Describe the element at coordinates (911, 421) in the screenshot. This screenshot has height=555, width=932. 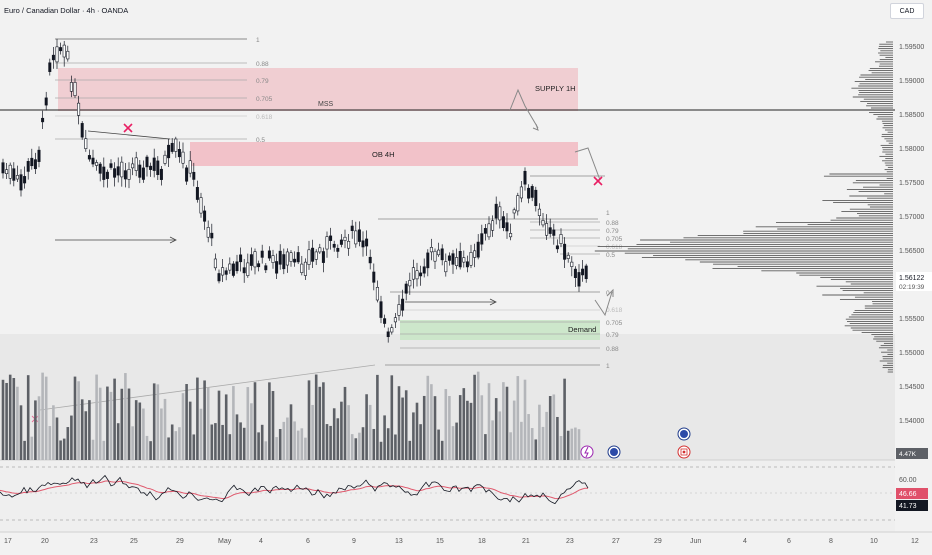
I see `price-tick: 1.54000` at that location.